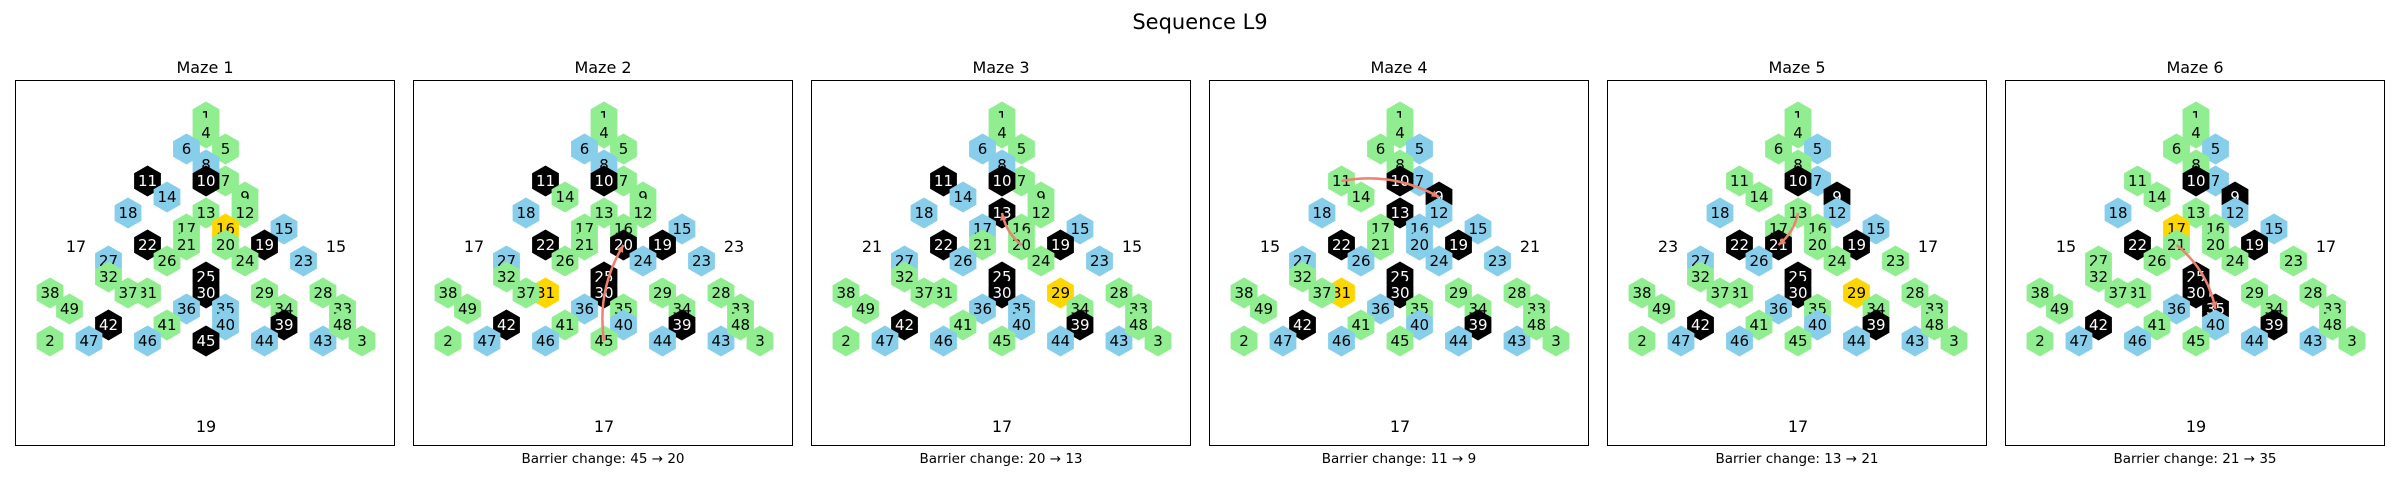 This screenshot has width=2400, height=480. What do you see at coordinates (1798, 426) in the screenshot?
I see `side-label-bottom: 17` at bounding box center [1798, 426].